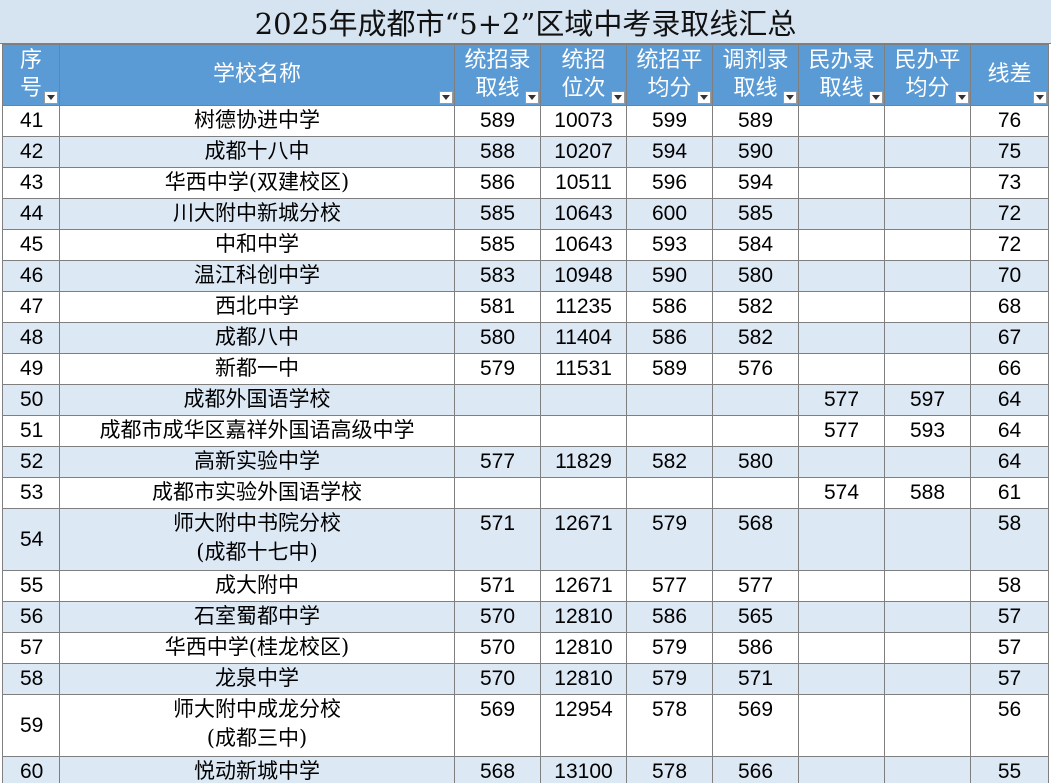  Describe the element at coordinates (669, 648) in the screenshot. I see `cell-unified-average: 579` at that location.